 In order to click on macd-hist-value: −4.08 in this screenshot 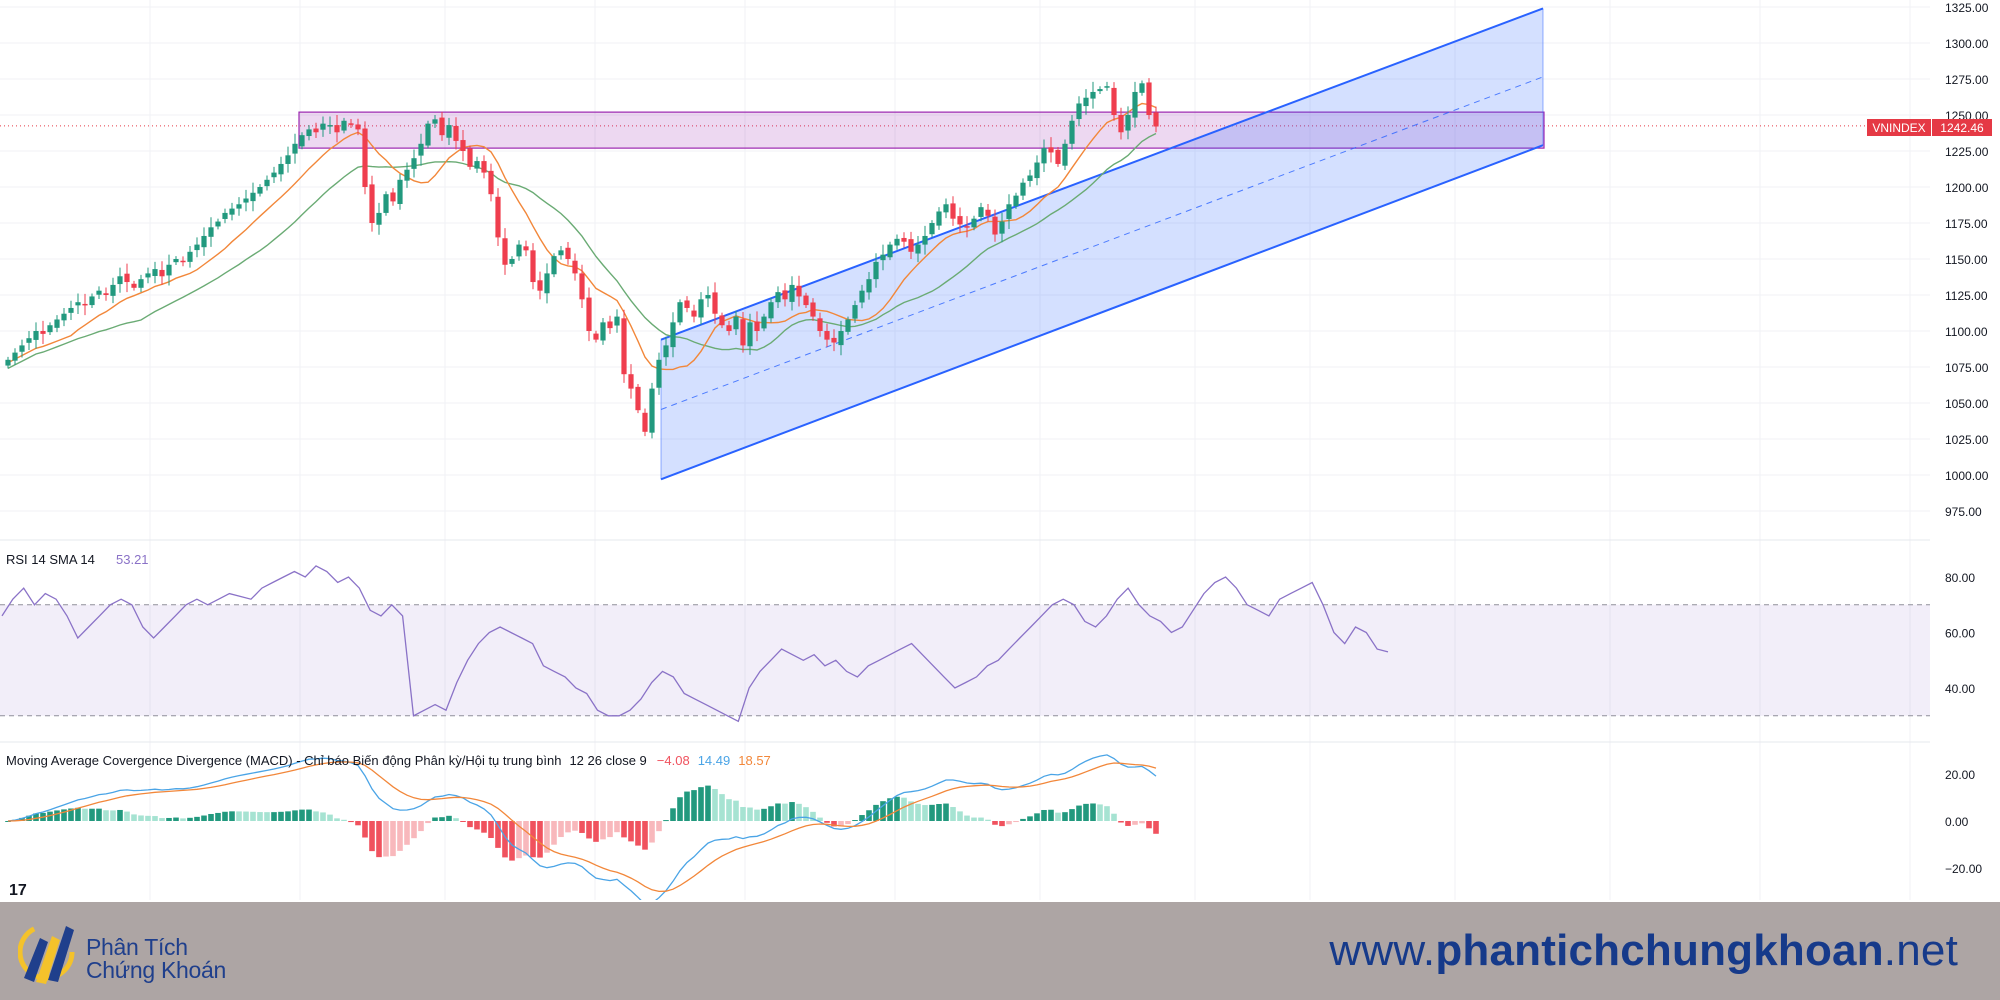, I will do `click(673, 760)`.